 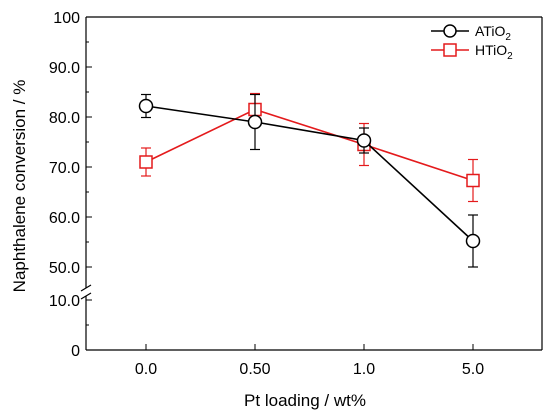 I want to click on y-tick-label: 80.0, so click(x=64, y=118).